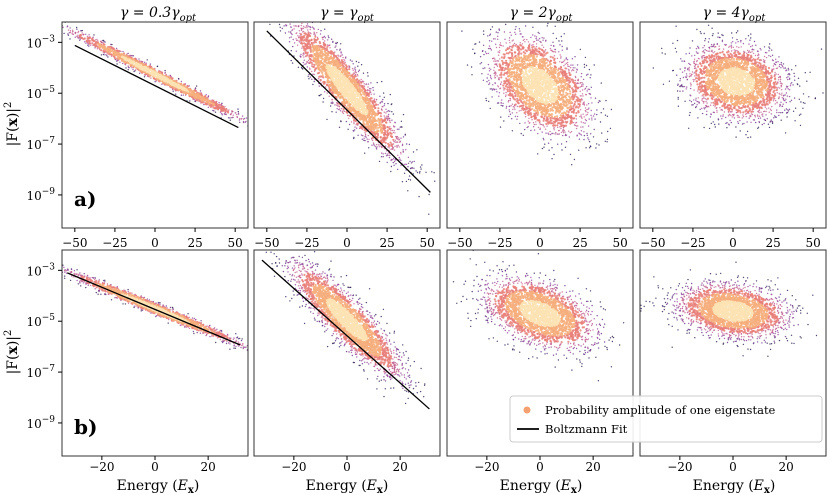  What do you see at coordinates (542, 14) in the screenshot?
I see `column-title-3: γ = 2γopt` at bounding box center [542, 14].